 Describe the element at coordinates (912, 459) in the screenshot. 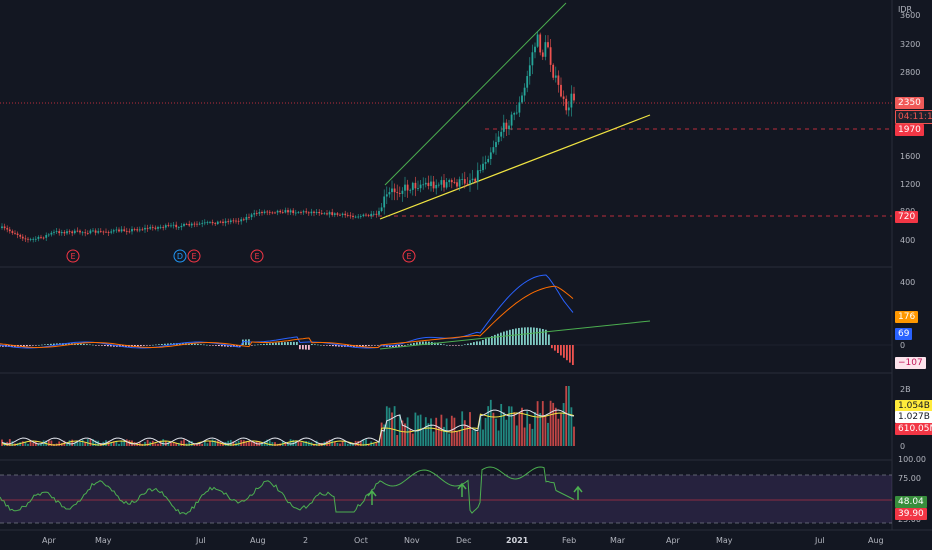

I see `rsi-tick: 100.00` at that location.